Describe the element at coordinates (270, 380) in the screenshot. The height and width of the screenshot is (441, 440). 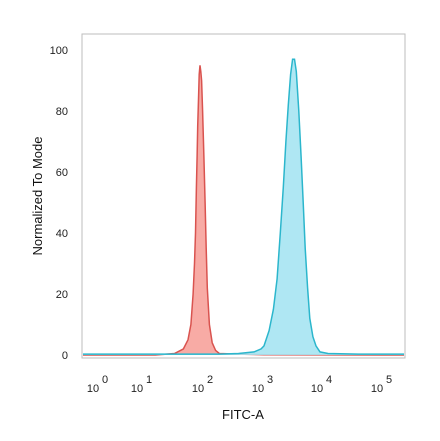
I see `x-tick-exponent: 3` at that location.